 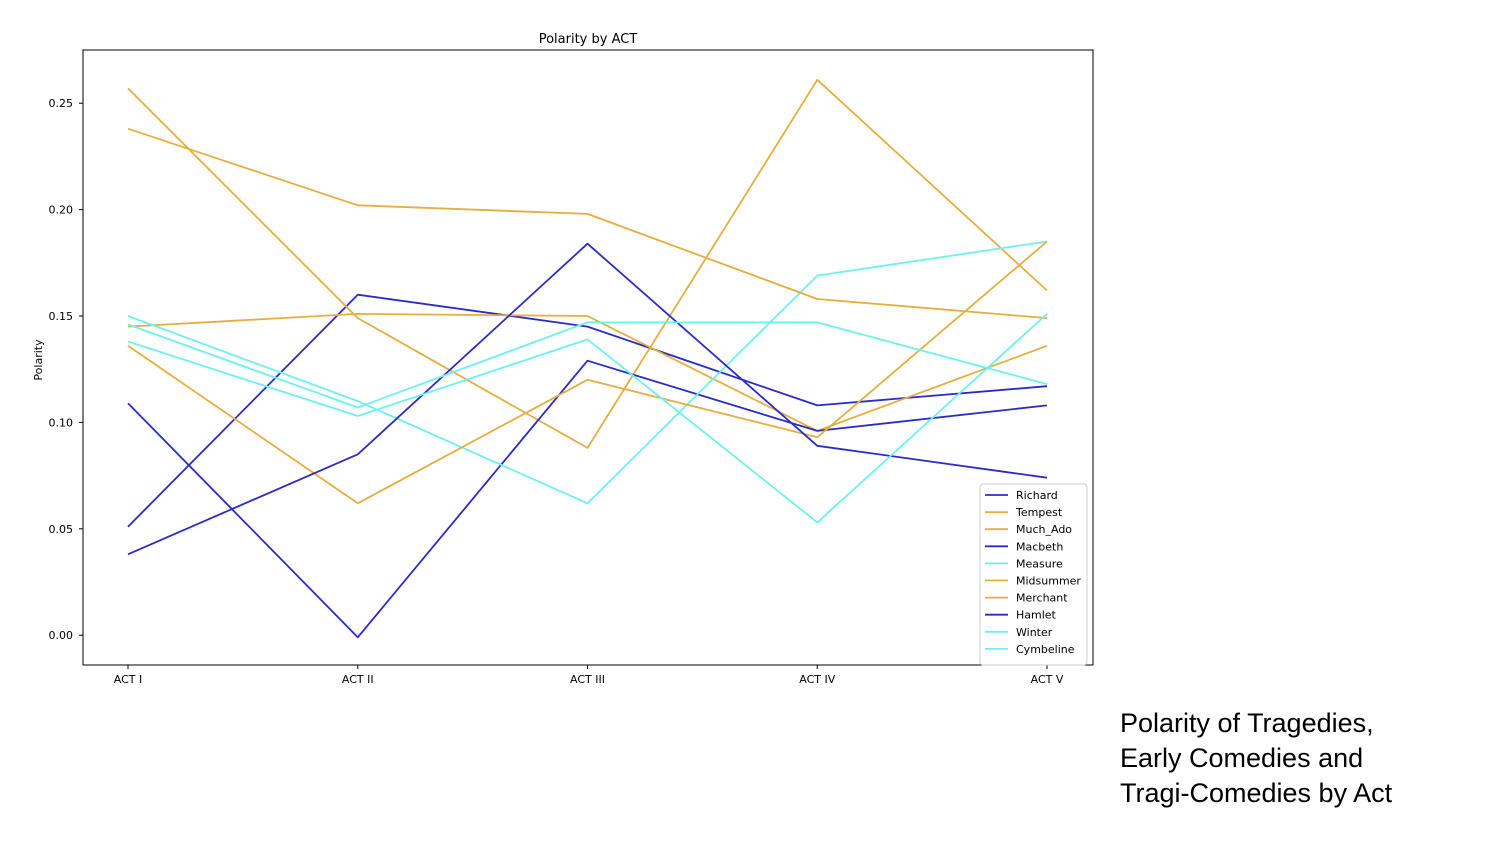 I want to click on x-tick-label: ACT II, so click(x=358, y=679).